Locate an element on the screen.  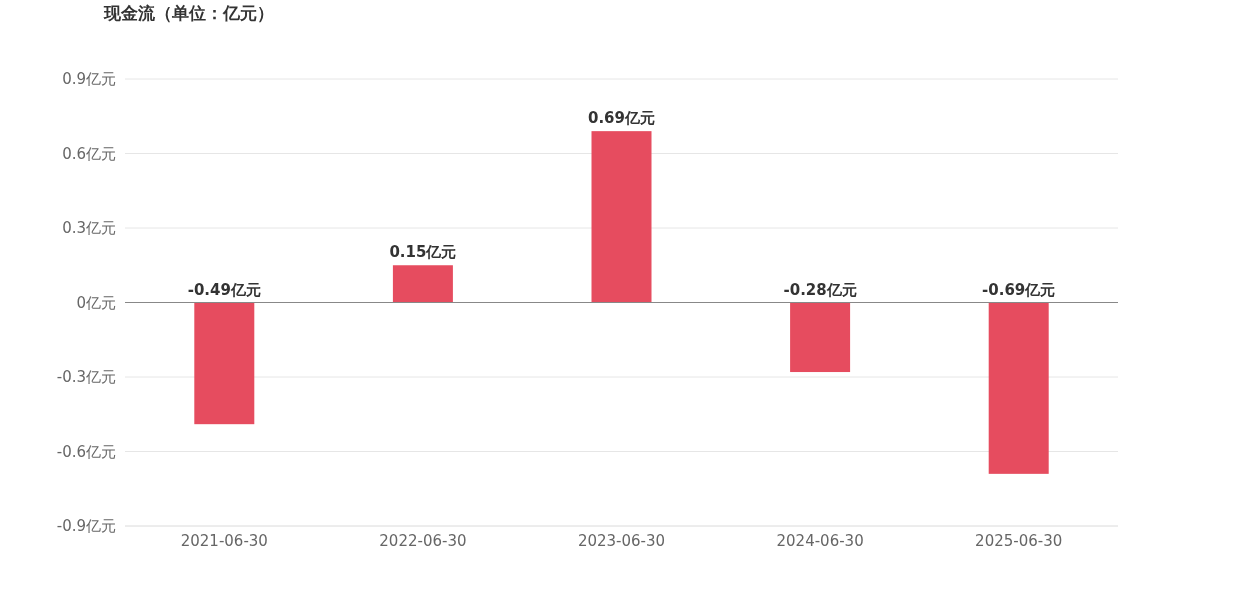
data-label: 0.69亿元 is located at coordinates (621, 118).